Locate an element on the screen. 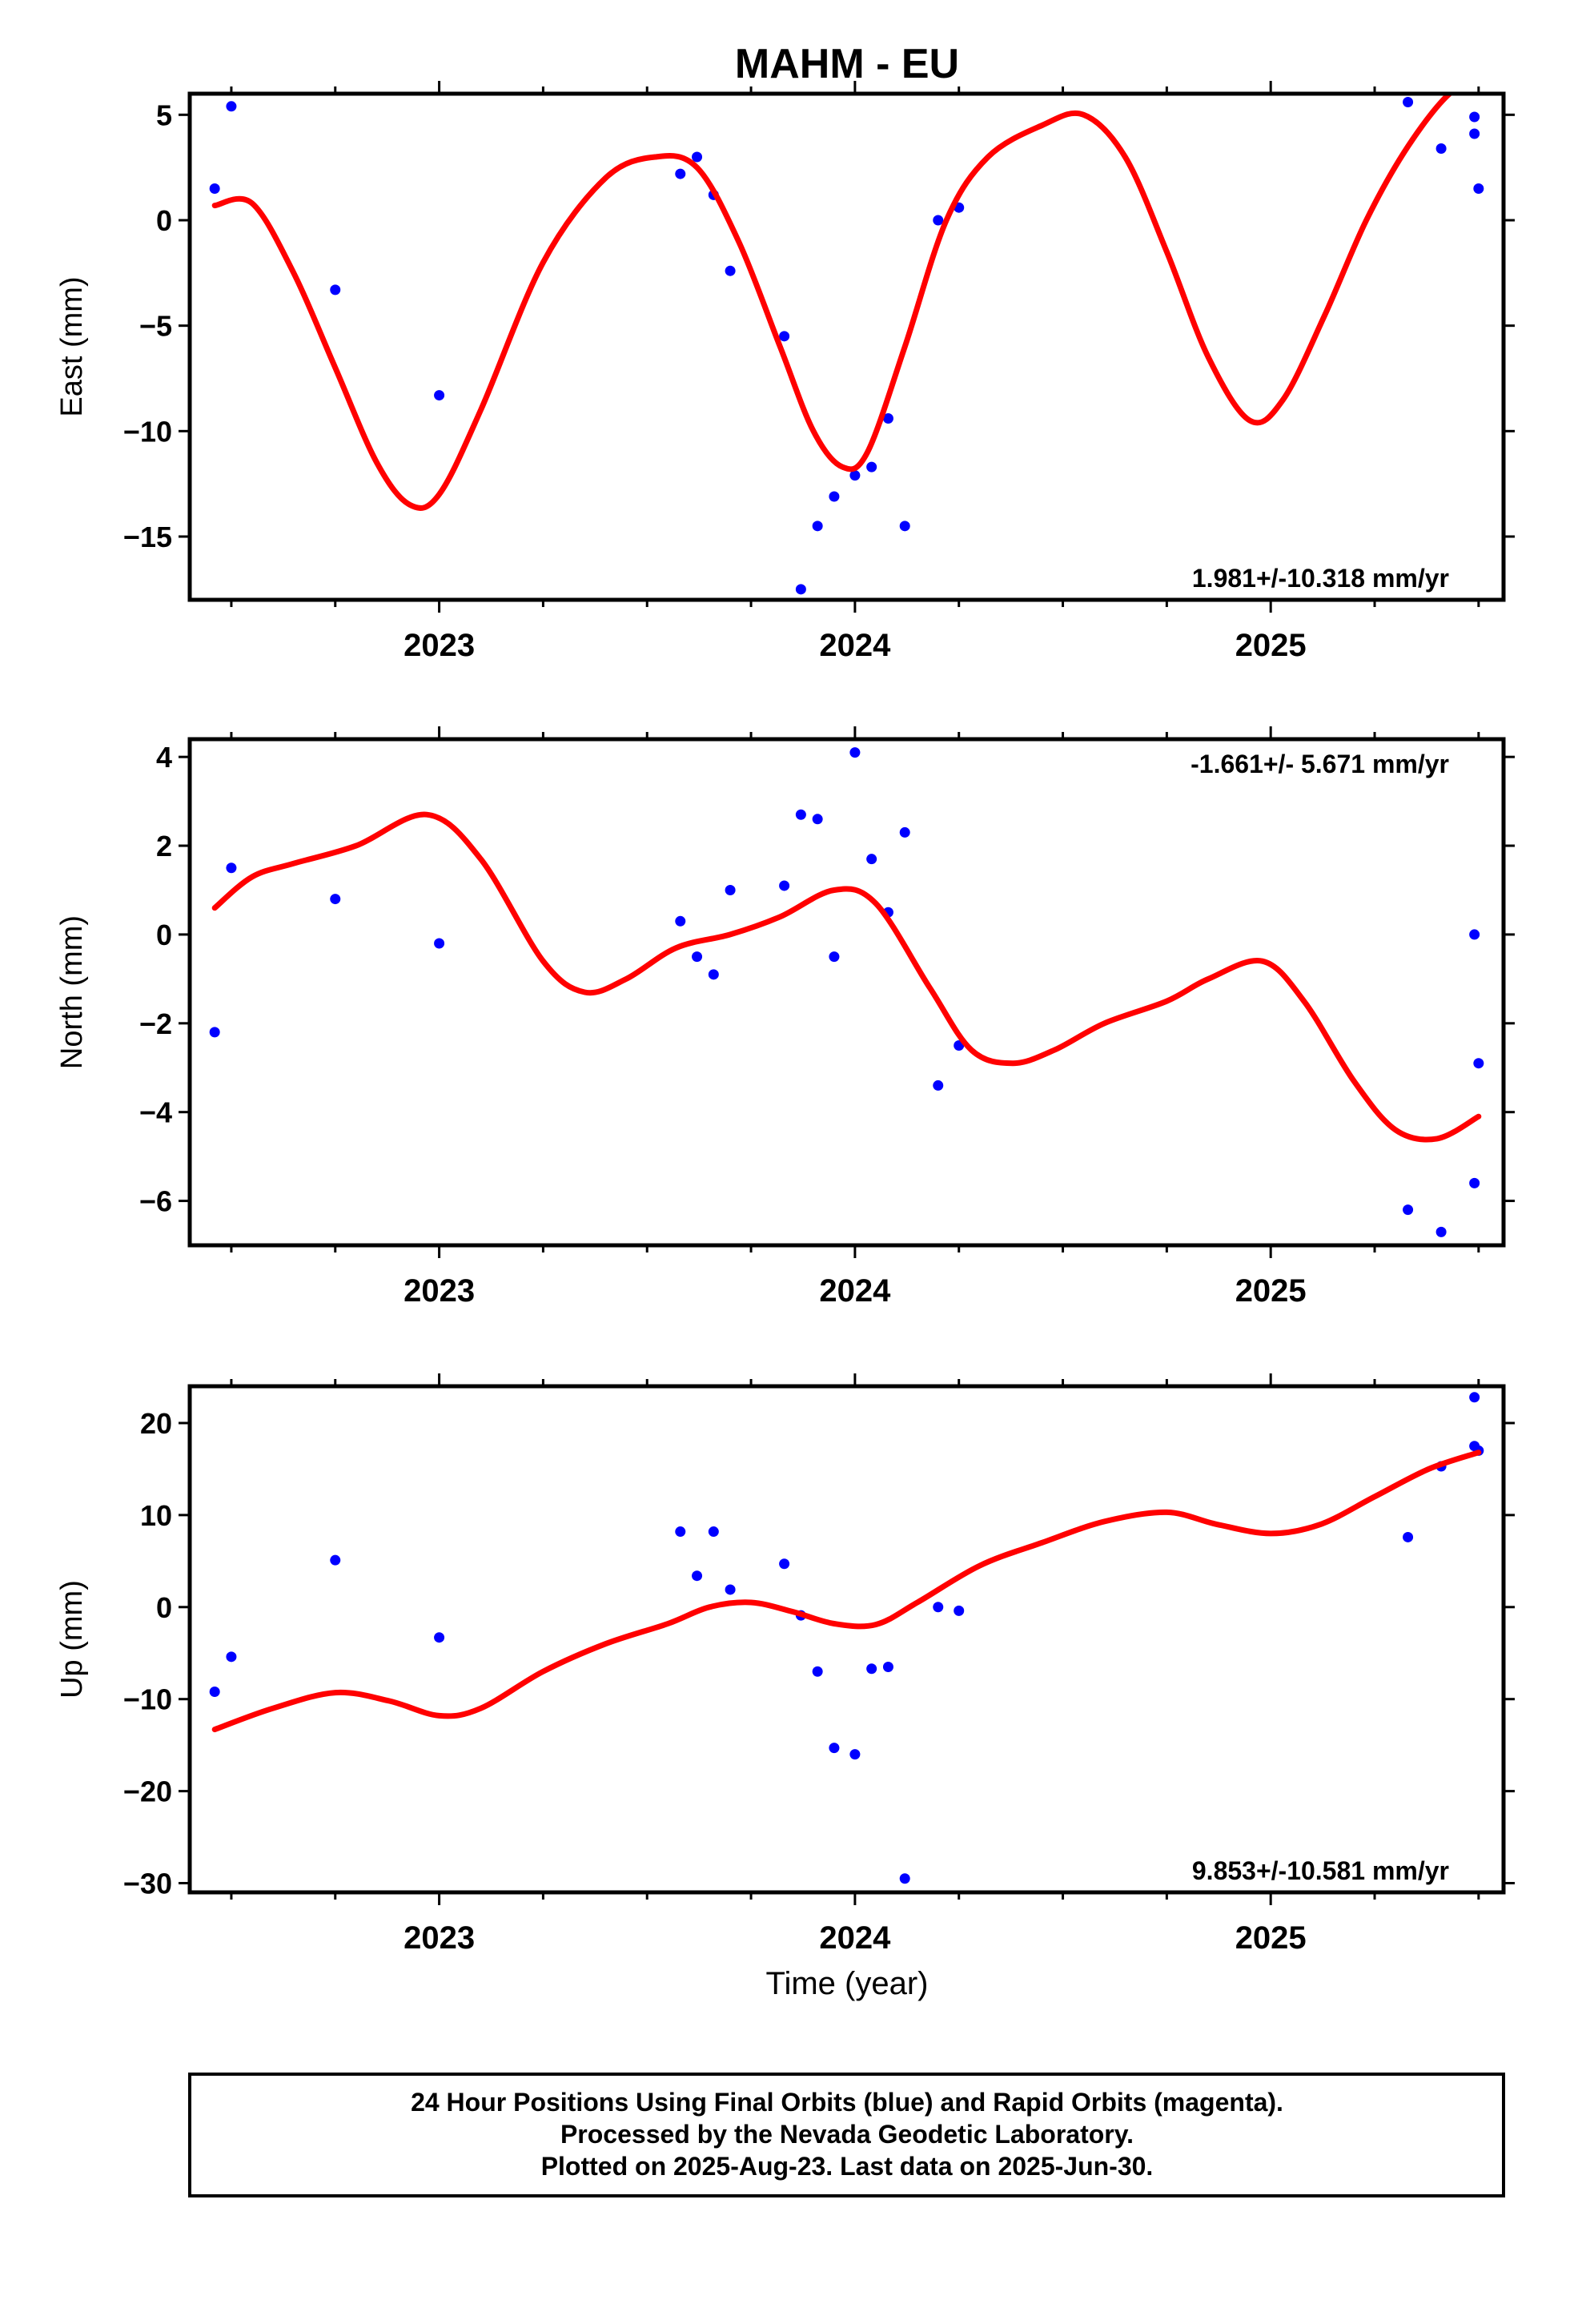 The image size is (1582, 2324). north-ytick-label-2: 0 is located at coordinates (164, 935).